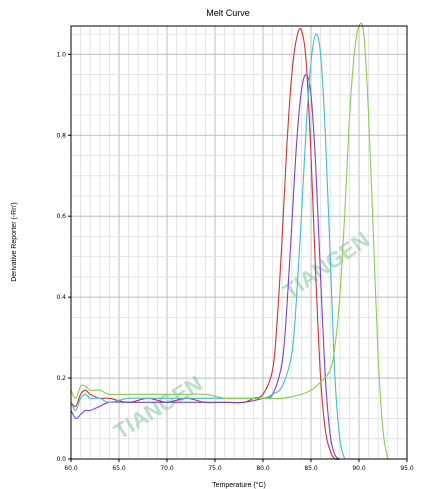 This screenshot has width=425, height=489. Describe the element at coordinates (239, 485) in the screenshot. I see `x-axis-label: Temperature (°C)` at that location.